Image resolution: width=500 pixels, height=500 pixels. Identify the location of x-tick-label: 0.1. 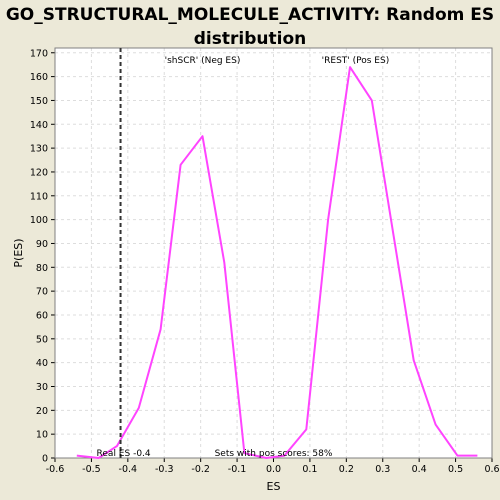
(309, 469).